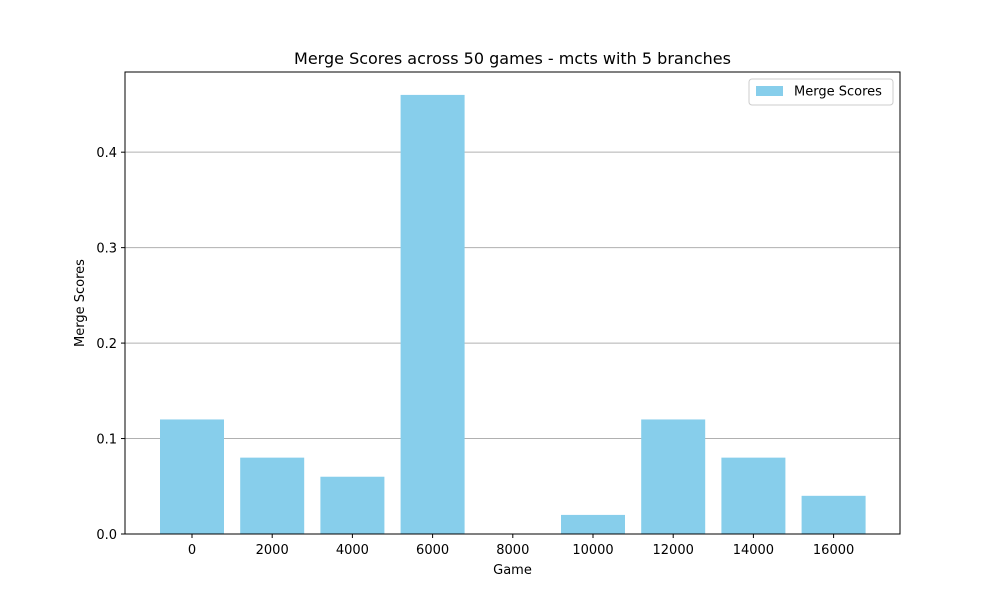 The height and width of the screenshot is (600, 1000). What do you see at coordinates (753, 550) in the screenshot?
I see `x-tick-label: 14000` at bounding box center [753, 550].